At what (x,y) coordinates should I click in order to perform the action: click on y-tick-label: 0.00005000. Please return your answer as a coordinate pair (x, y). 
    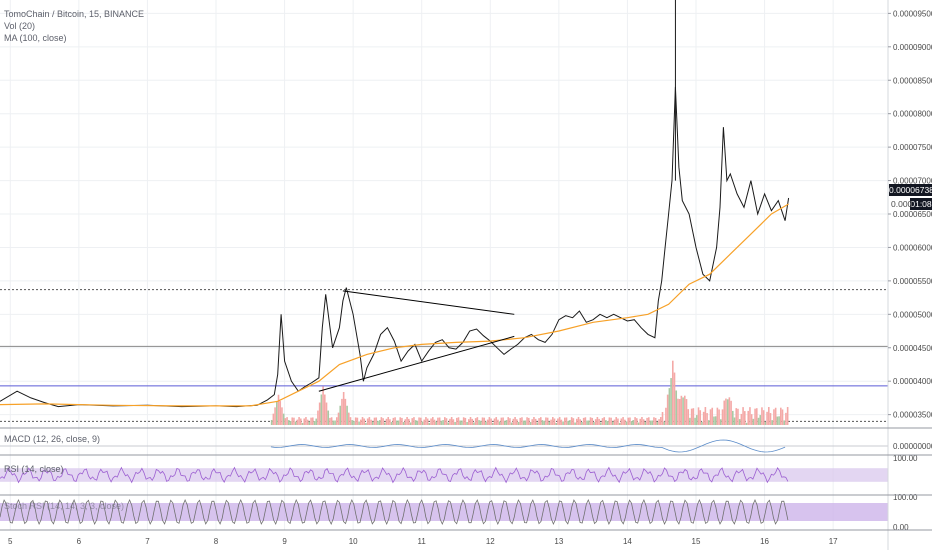
    Looking at the image, I should click on (912, 314).